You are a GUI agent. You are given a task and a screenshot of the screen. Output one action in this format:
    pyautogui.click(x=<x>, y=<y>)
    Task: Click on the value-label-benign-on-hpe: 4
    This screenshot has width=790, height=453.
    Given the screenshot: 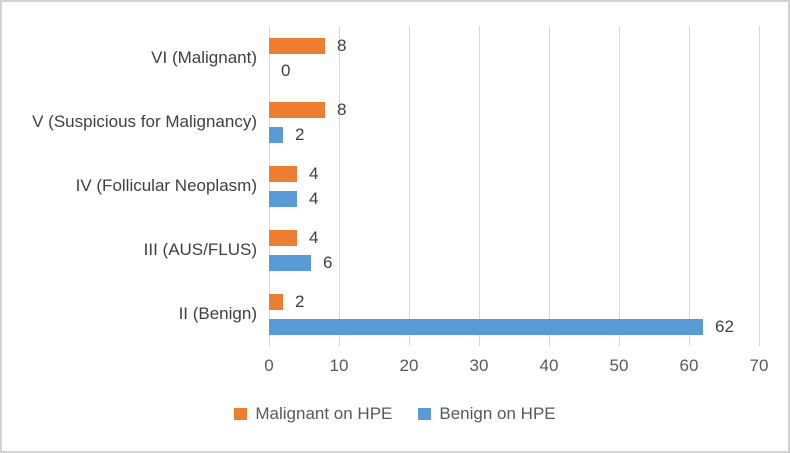 What is the action you would take?
    pyautogui.click(x=314, y=198)
    